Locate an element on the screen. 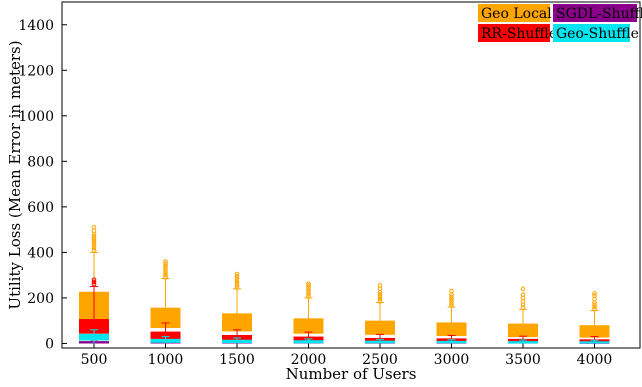 This screenshot has width=642, height=387. x-tick-label: 2500 is located at coordinates (380, 360).